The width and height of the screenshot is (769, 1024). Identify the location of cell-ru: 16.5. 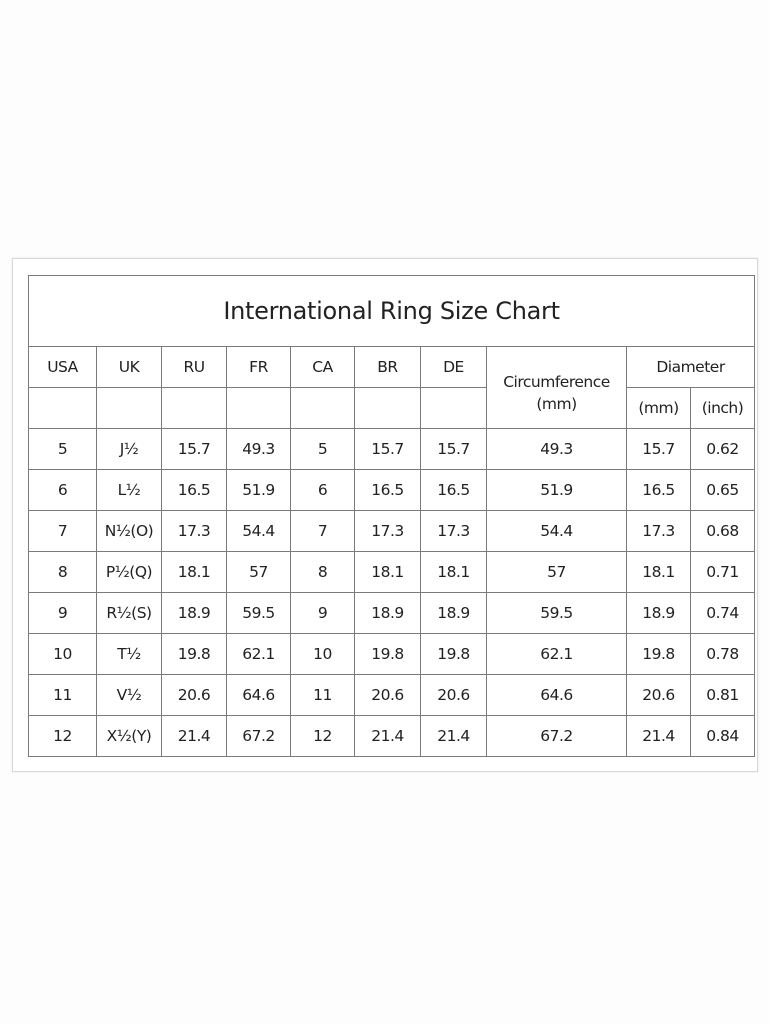
(194, 490).